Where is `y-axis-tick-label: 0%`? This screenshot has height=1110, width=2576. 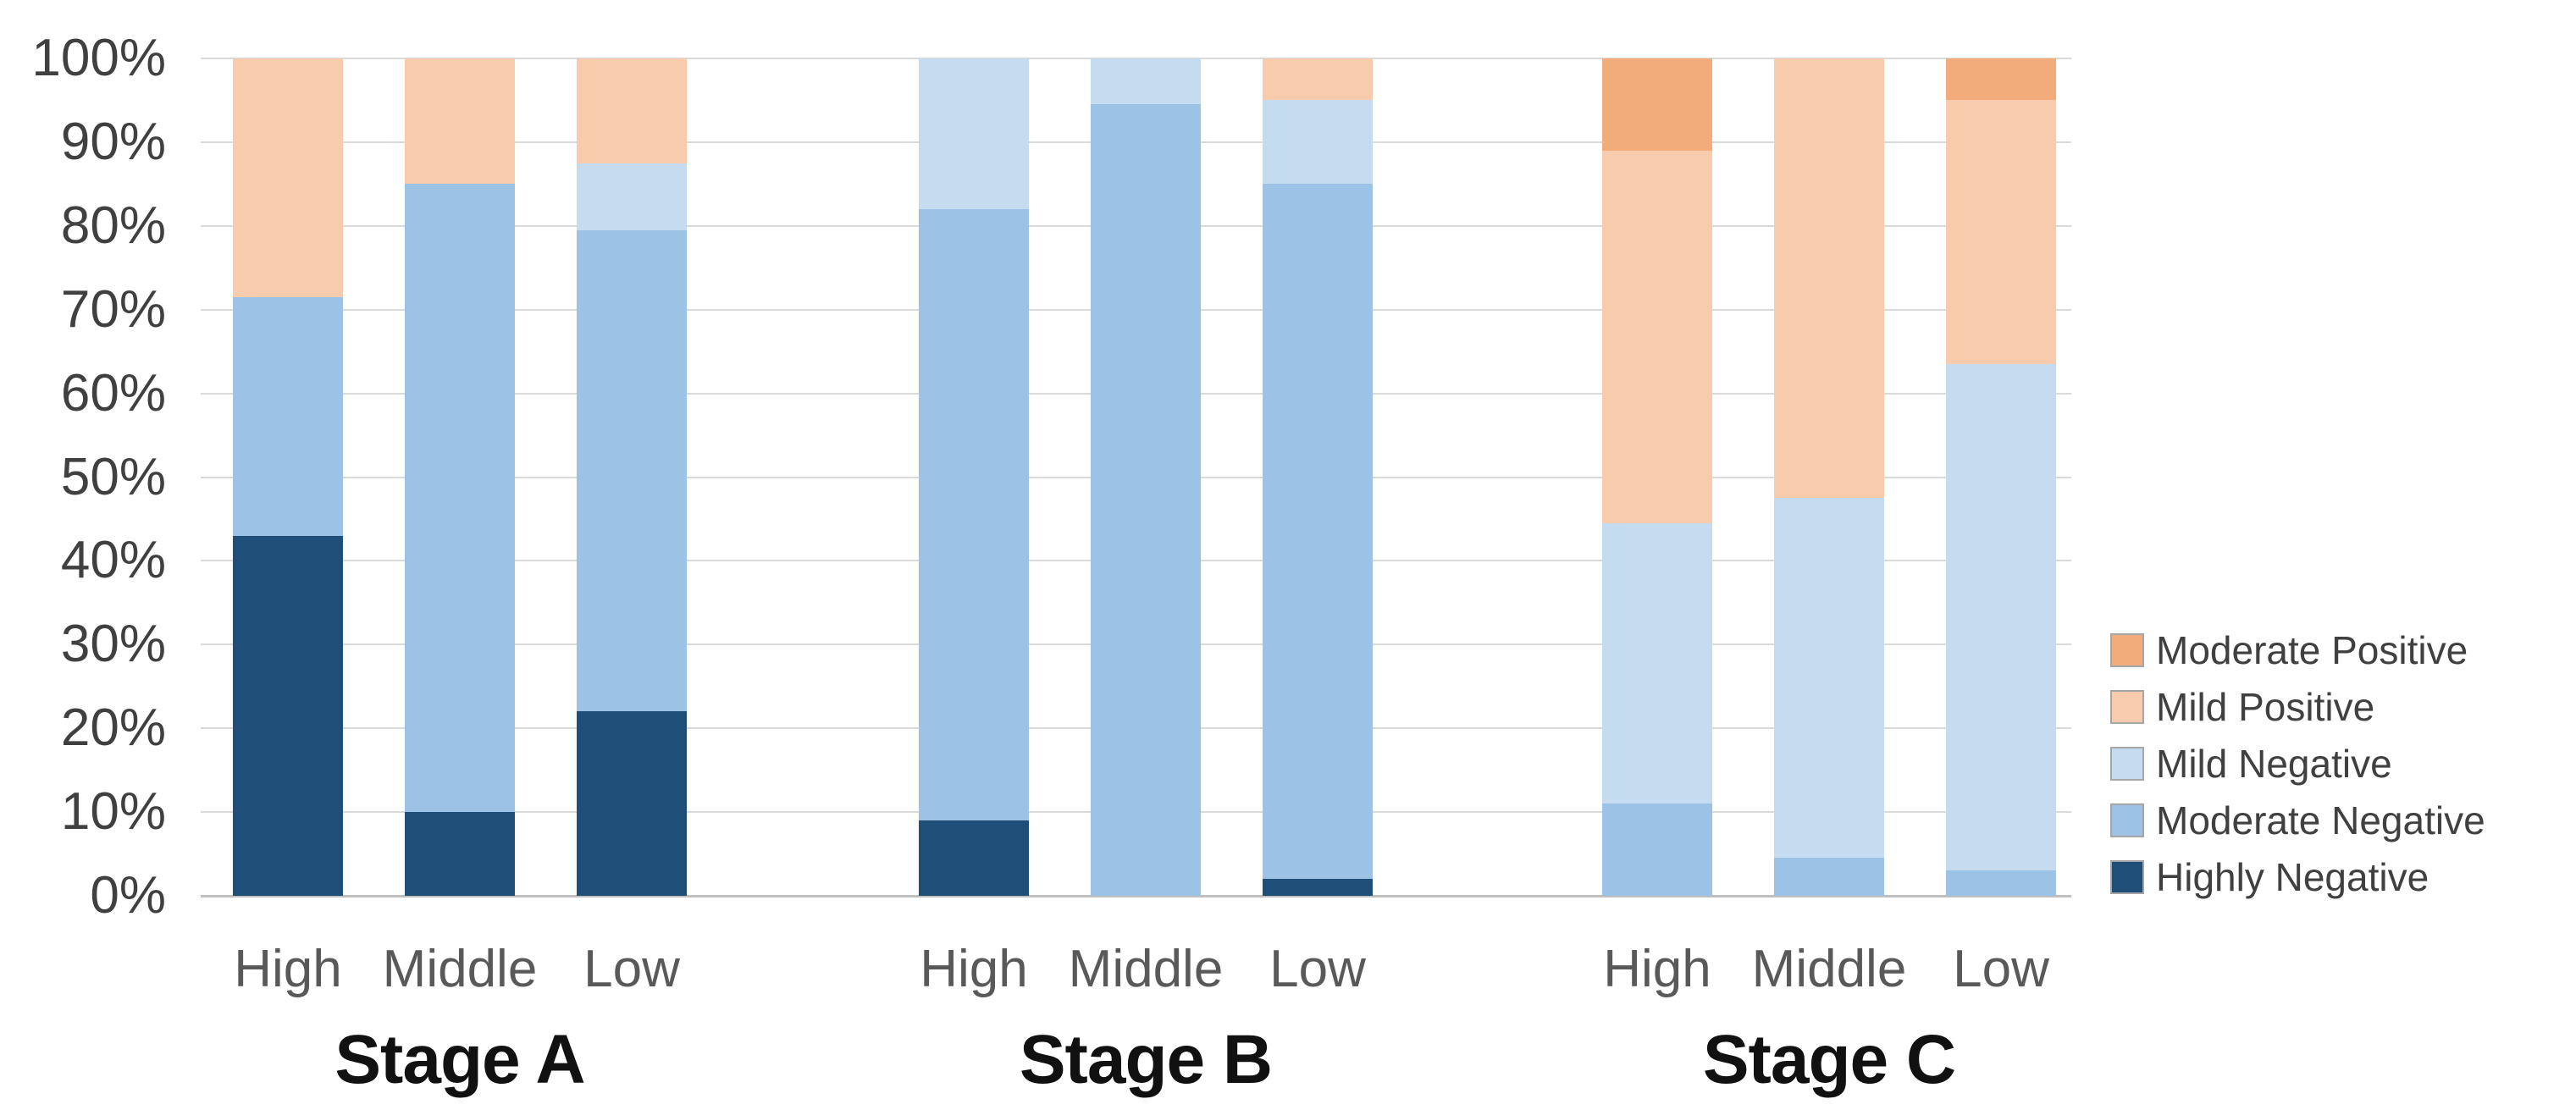
y-axis-tick-label: 0% is located at coordinates (128, 895).